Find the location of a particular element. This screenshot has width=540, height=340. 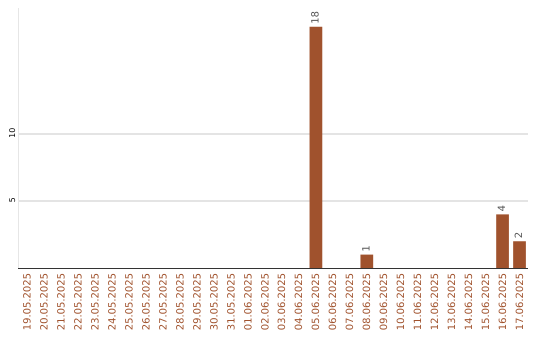

x-tick-label: 16.06.2025 is located at coordinates (503, 301).